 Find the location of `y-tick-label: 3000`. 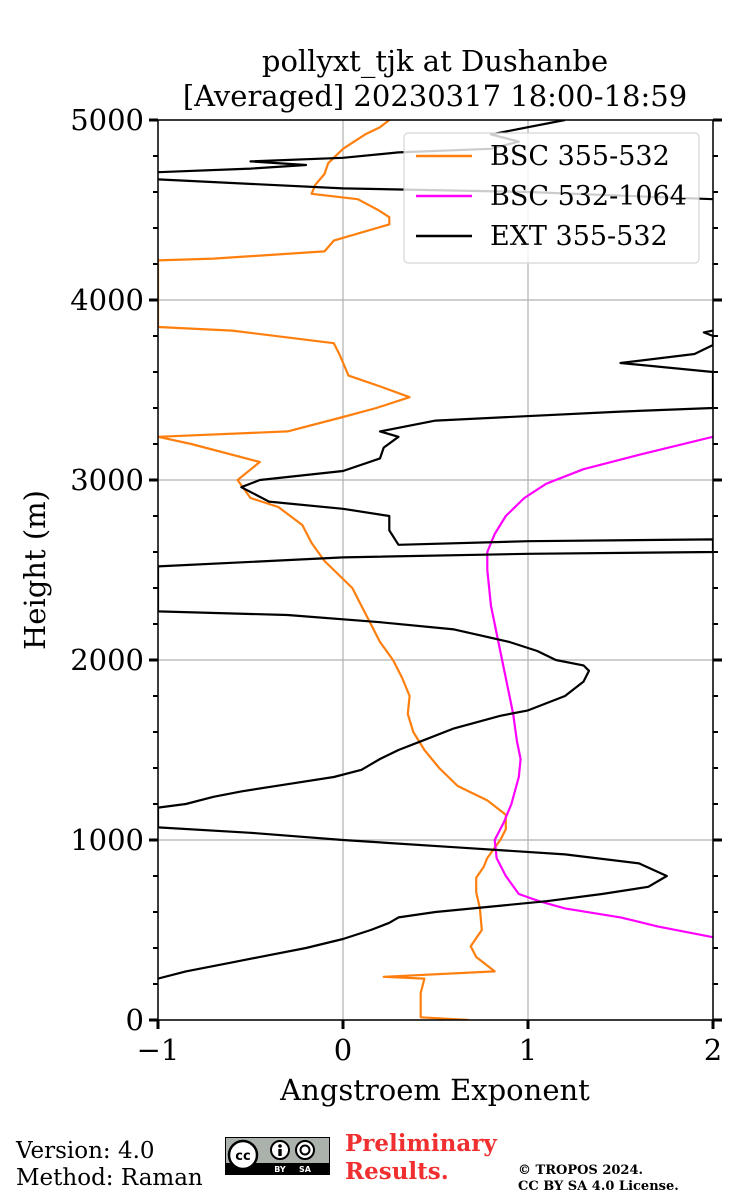

y-tick-label: 3000 is located at coordinates (107, 480).